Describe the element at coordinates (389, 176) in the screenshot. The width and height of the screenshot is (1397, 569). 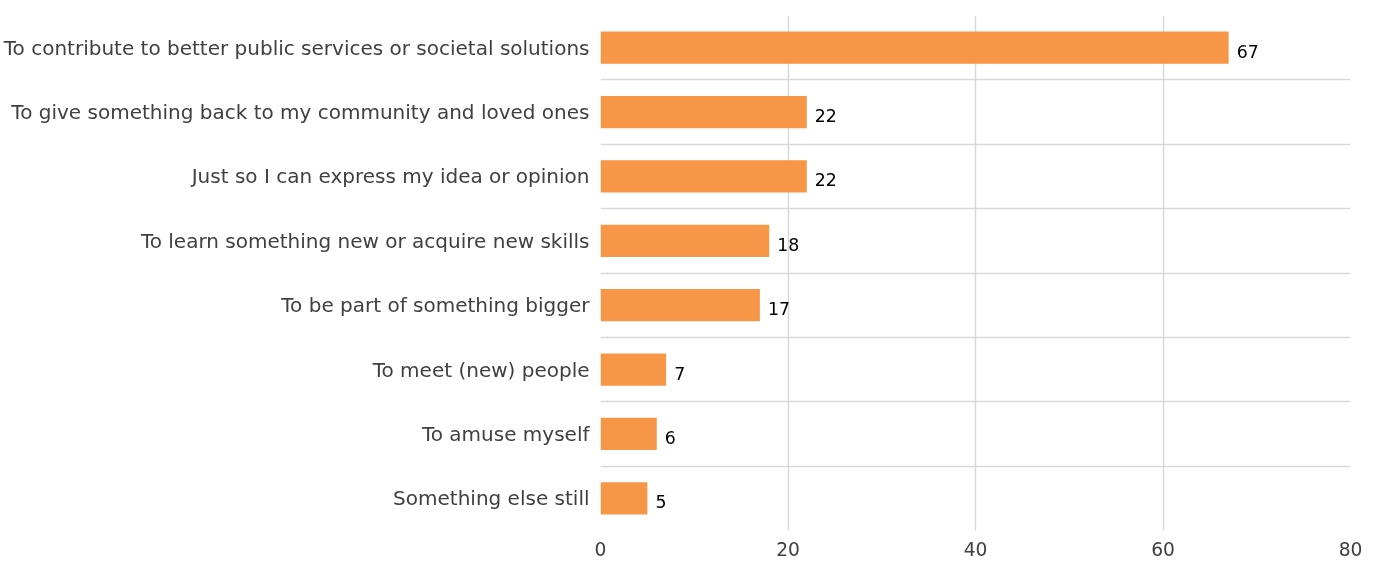
I see `y-tick-label: Just so I can express my idea or opinion` at that location.